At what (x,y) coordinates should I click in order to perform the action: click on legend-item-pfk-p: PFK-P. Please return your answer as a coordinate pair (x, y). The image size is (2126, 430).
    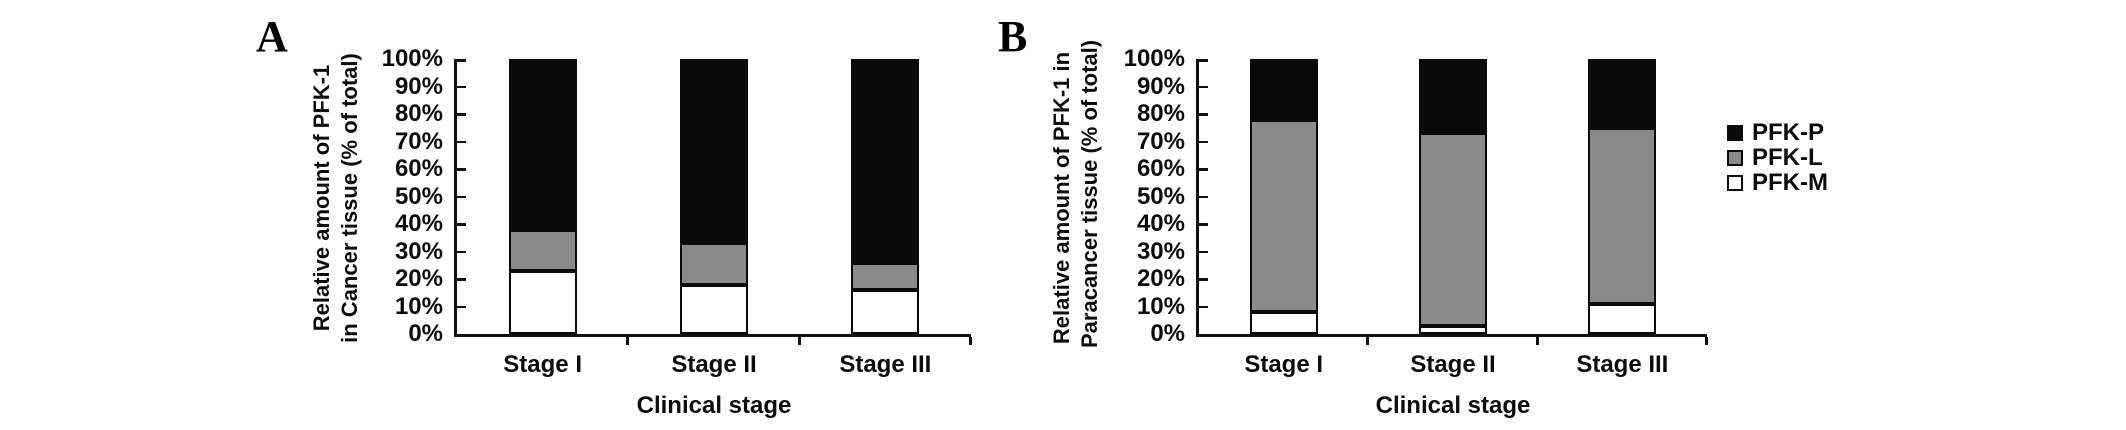
    Looking at the image, I should click on (1777, 133).